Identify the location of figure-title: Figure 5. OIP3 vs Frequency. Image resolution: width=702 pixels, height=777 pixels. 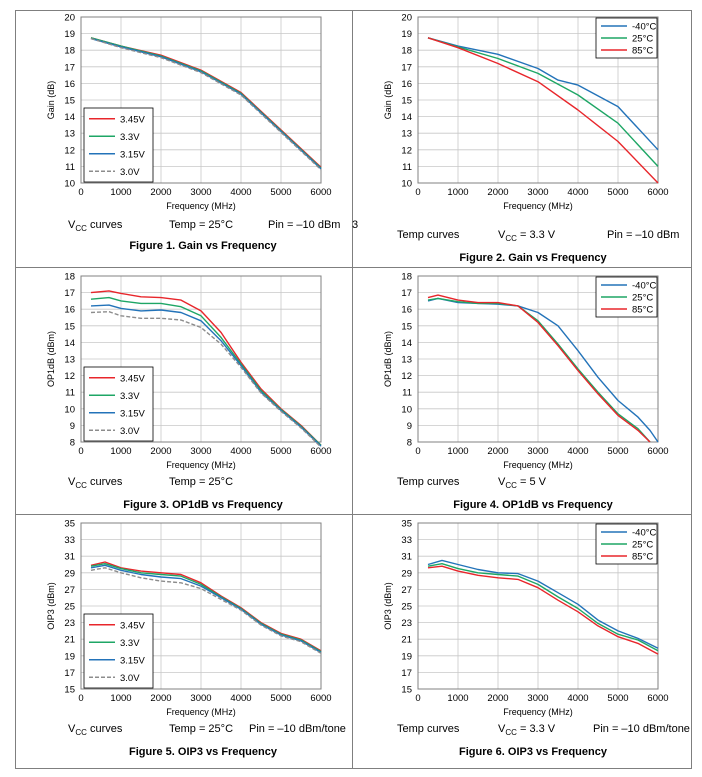
(203, 752).